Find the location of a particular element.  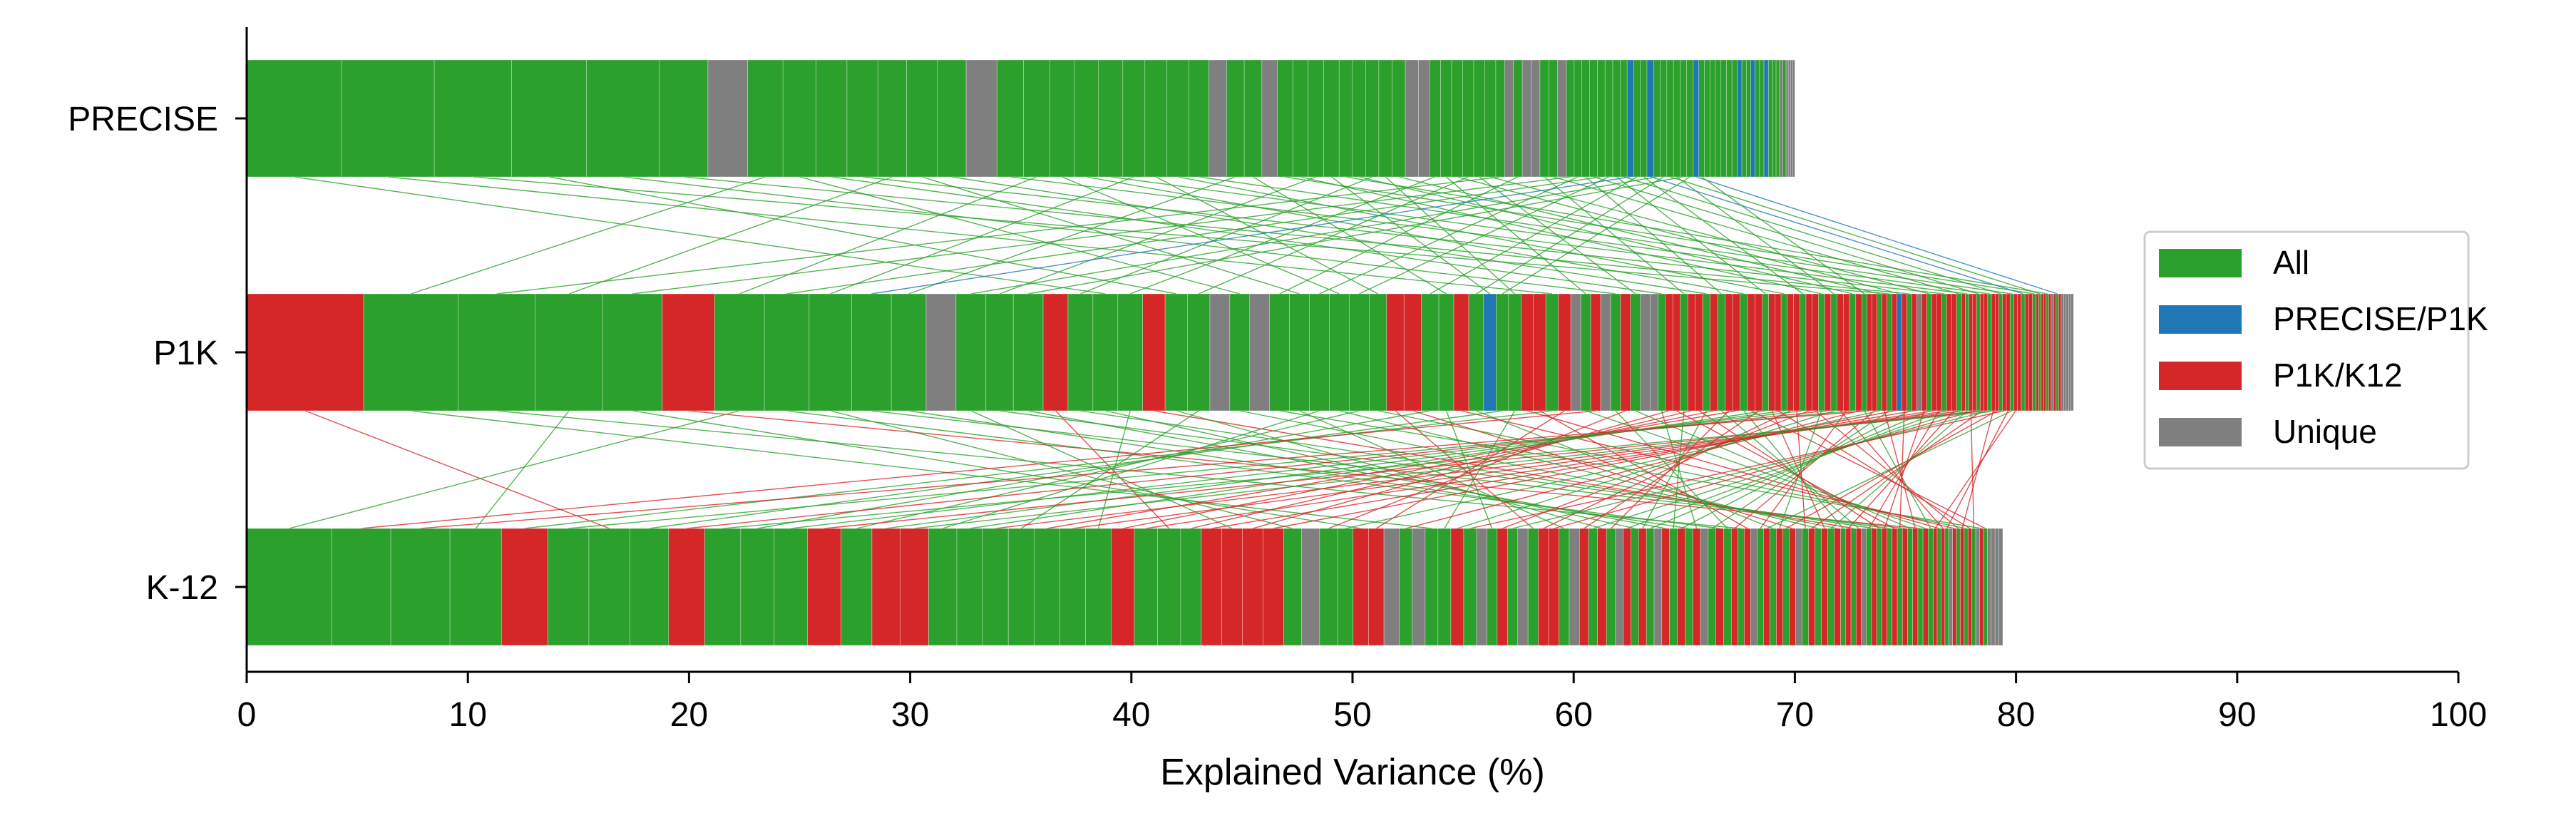

legend-swatch-unique is located at coordinates (2200, 432).